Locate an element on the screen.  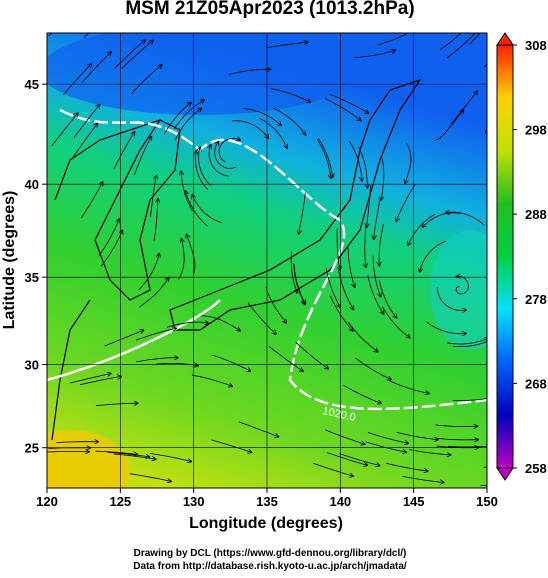
x-tick-label: 150 is located at coordinates (487, 501).